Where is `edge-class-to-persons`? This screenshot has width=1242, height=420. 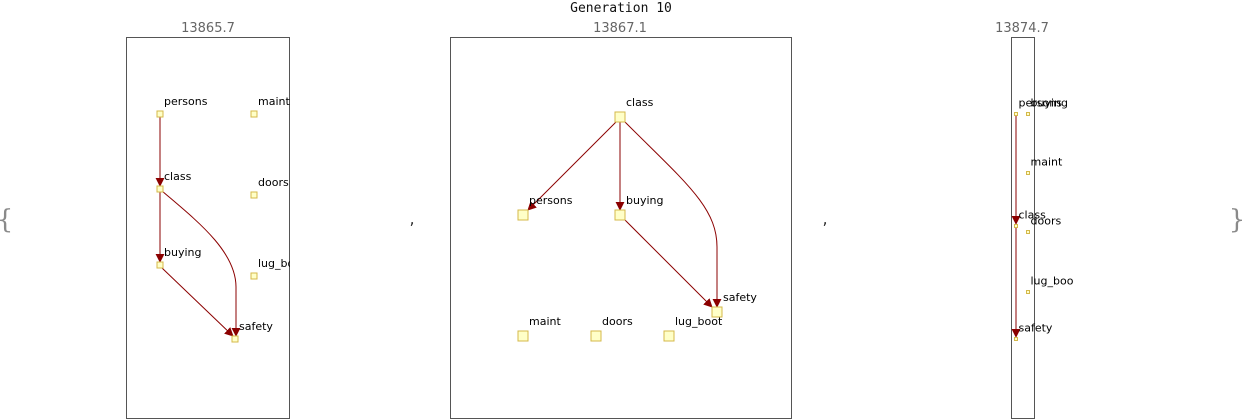
edge-class-to-persons is located at coordinates (572, 166).